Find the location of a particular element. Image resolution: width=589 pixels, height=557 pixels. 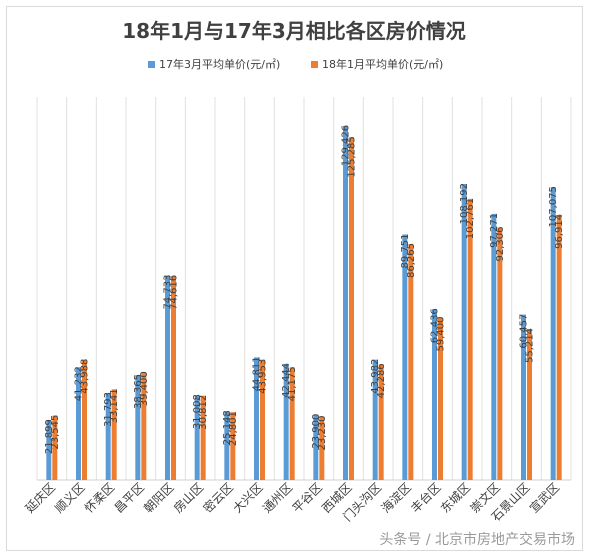

data-label-mar17-16: 60,457 is located at coordinates (524, 331).